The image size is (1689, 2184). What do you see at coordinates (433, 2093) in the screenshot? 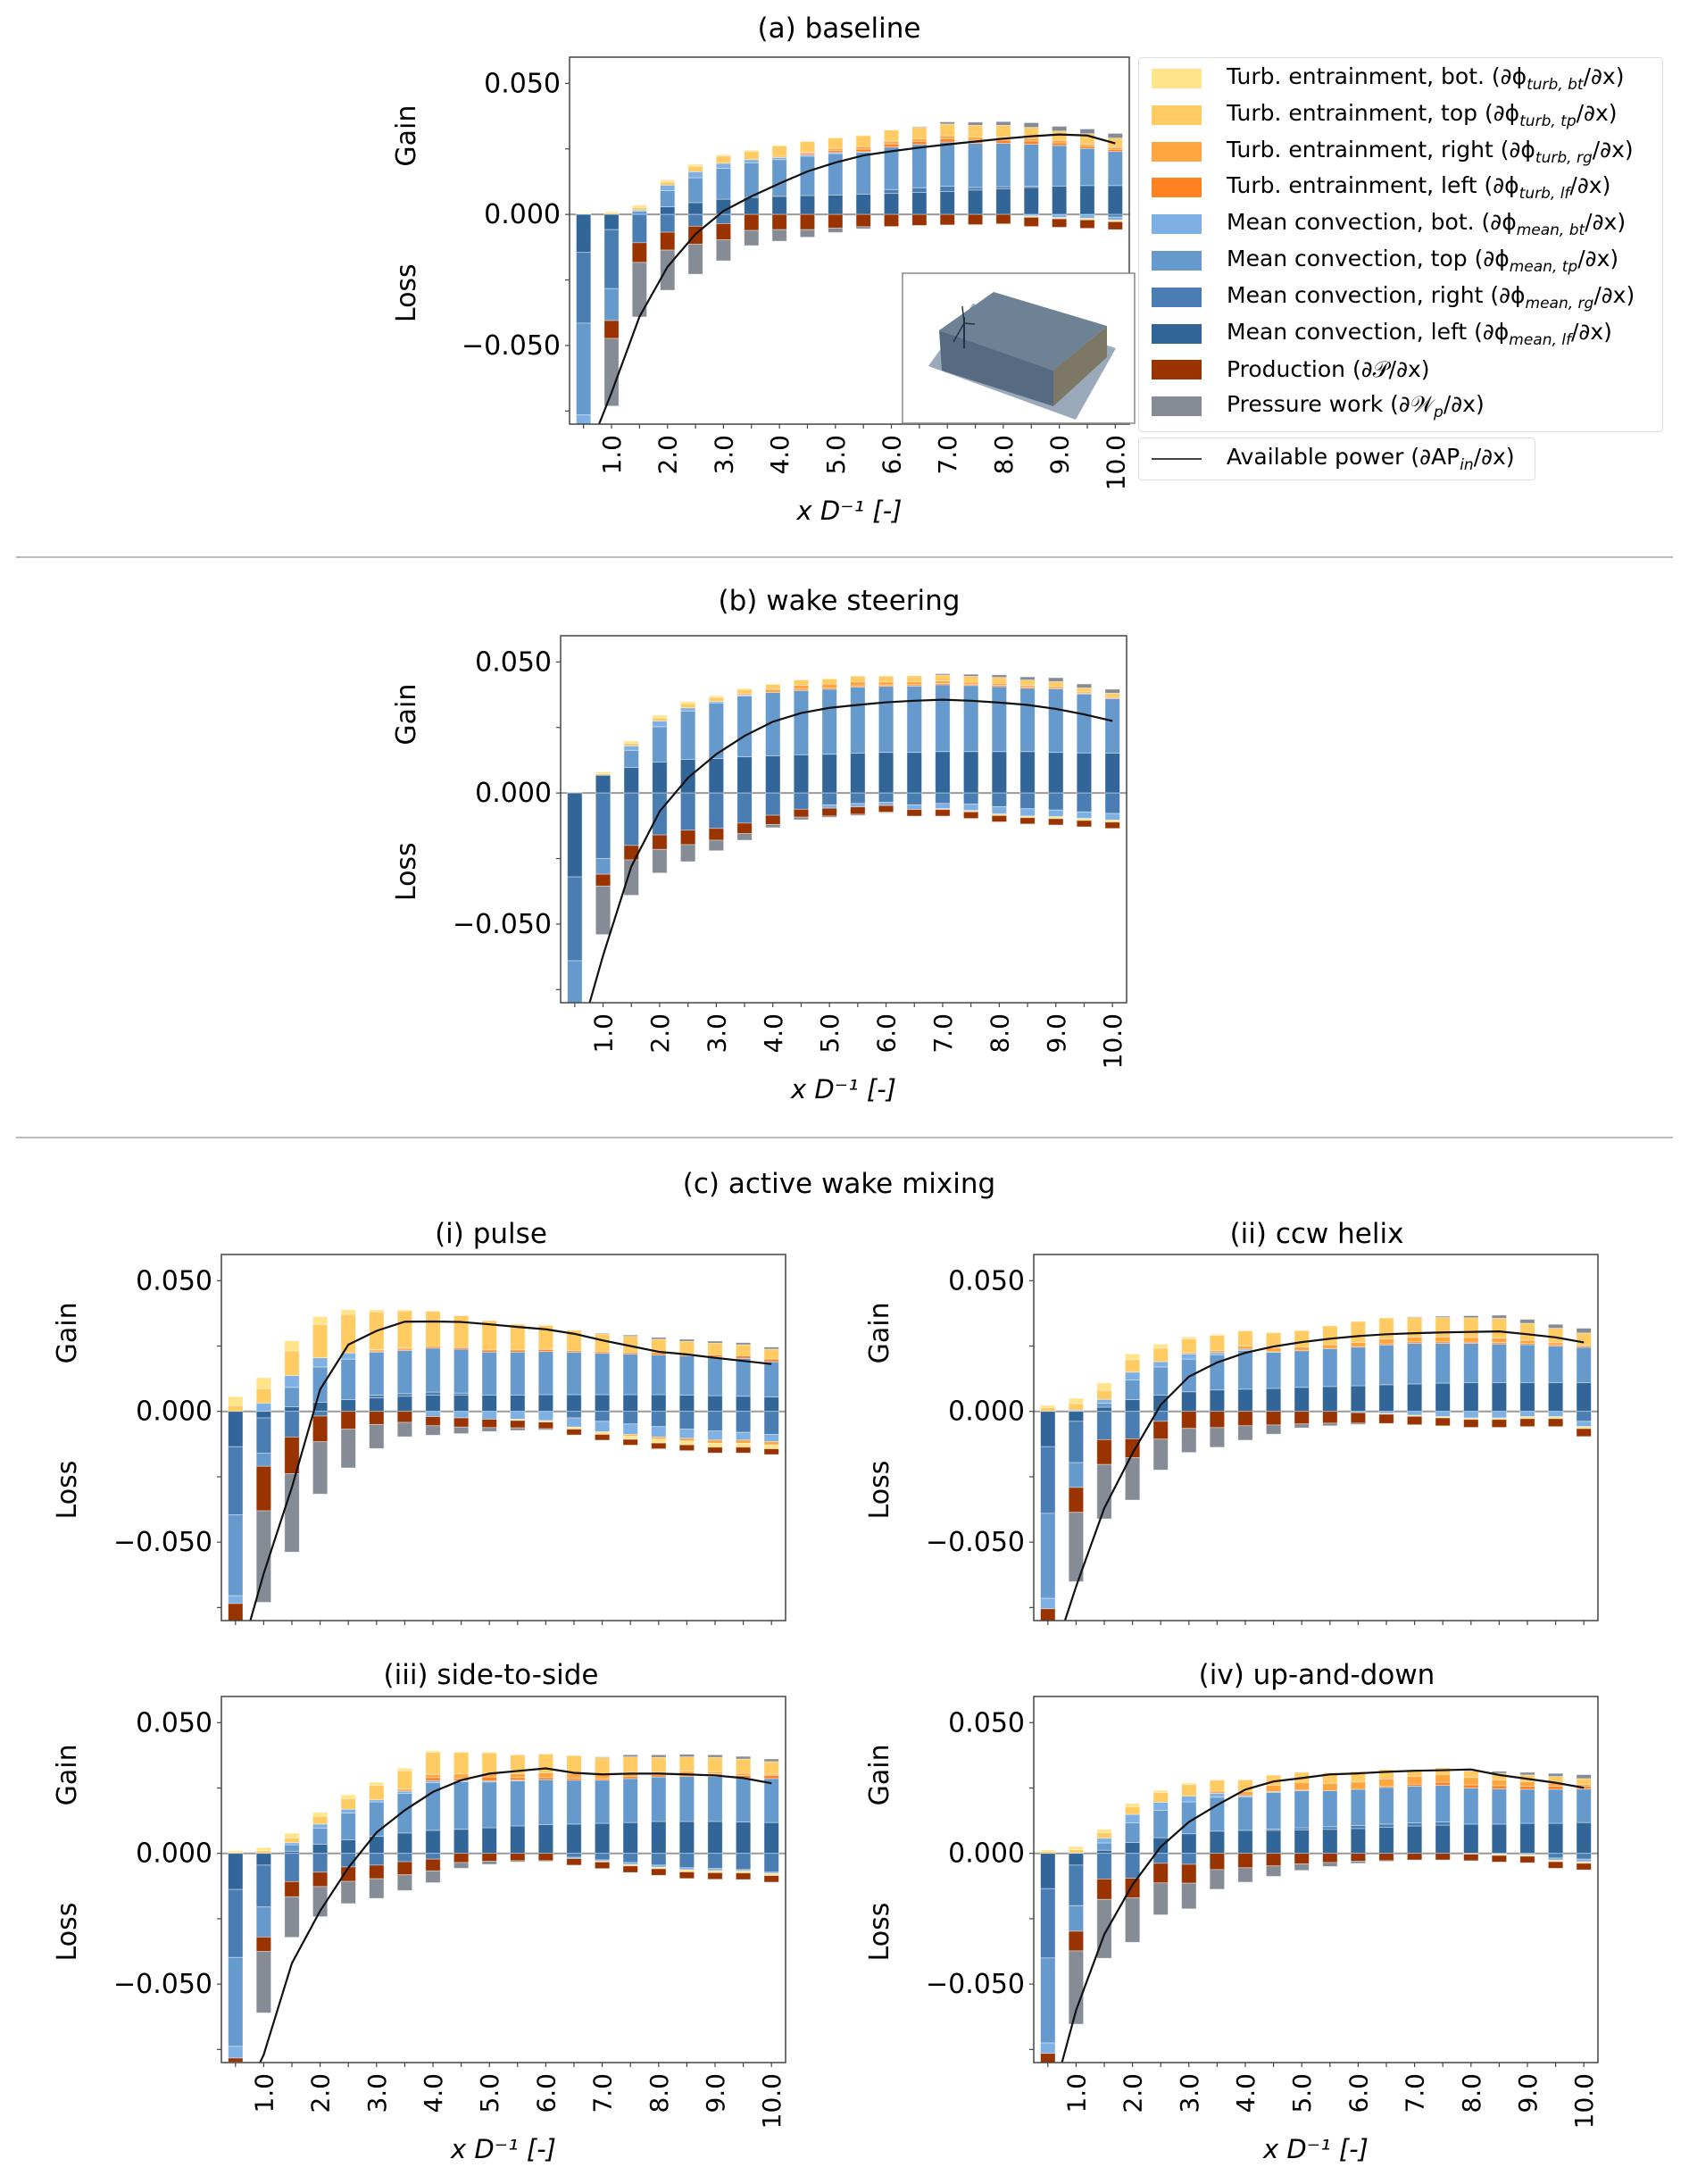
I see `x-tick-label: 4.0` at bounding box center [433, 2093].